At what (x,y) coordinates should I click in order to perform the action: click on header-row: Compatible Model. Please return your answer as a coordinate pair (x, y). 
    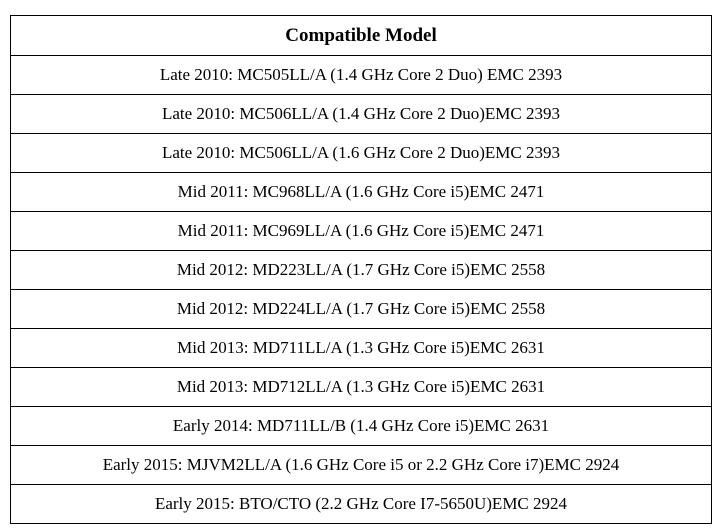
    Looking at the image, I should click on (361, 35).